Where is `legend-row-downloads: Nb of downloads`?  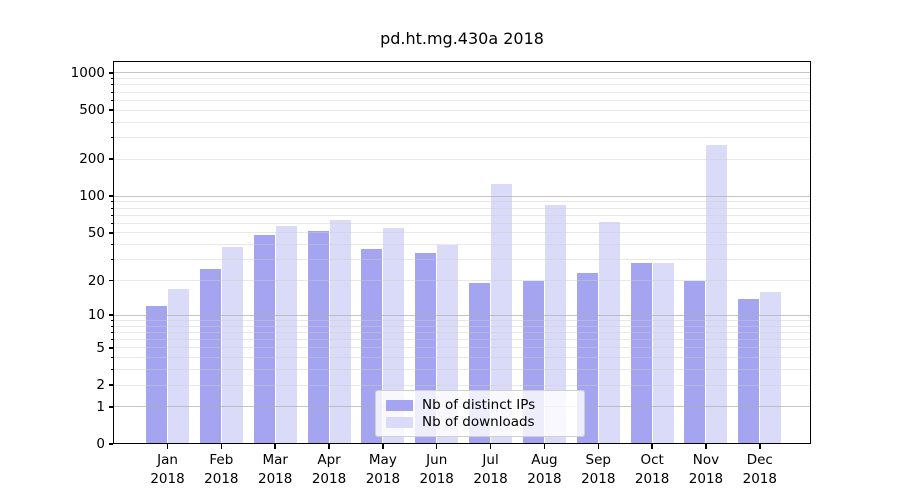 legend-row-downloads: Nb of downloads is located at coordinates (480, 422).